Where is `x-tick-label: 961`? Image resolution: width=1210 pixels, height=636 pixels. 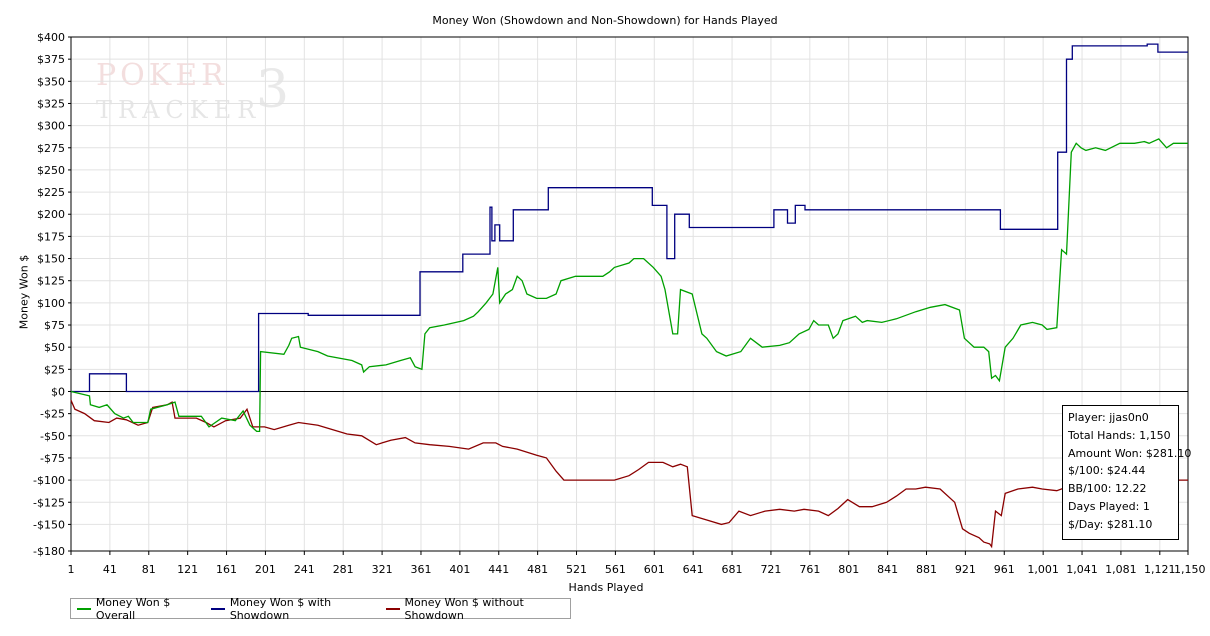
x-tick-label: 961 is located at coordinates (1004, 569).